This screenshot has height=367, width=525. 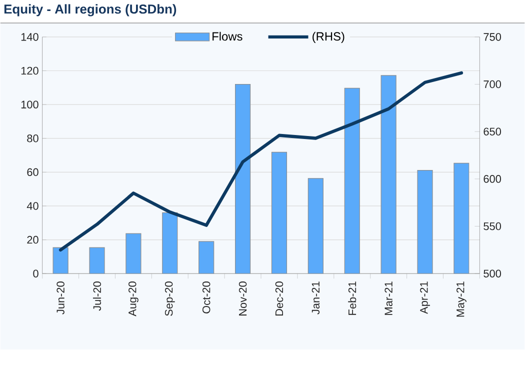 What do you see at coordinates (493, 226) in the screenshot?
I see `y2-tick-label: 550` at bounding box center [493, 226].